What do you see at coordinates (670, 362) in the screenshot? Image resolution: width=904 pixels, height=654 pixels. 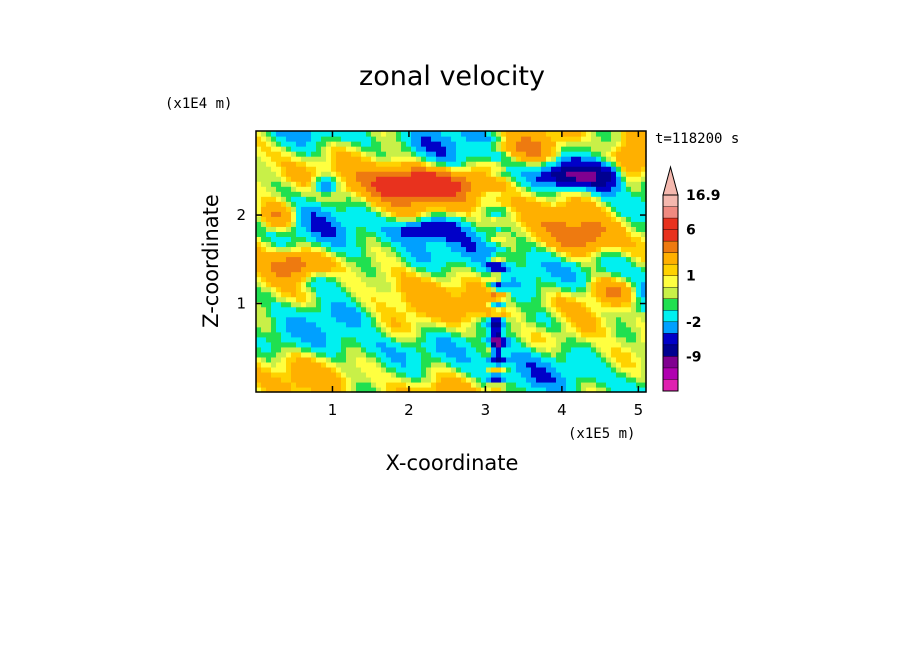 I see `colorbar-bin` at bounding box center [670, 362].